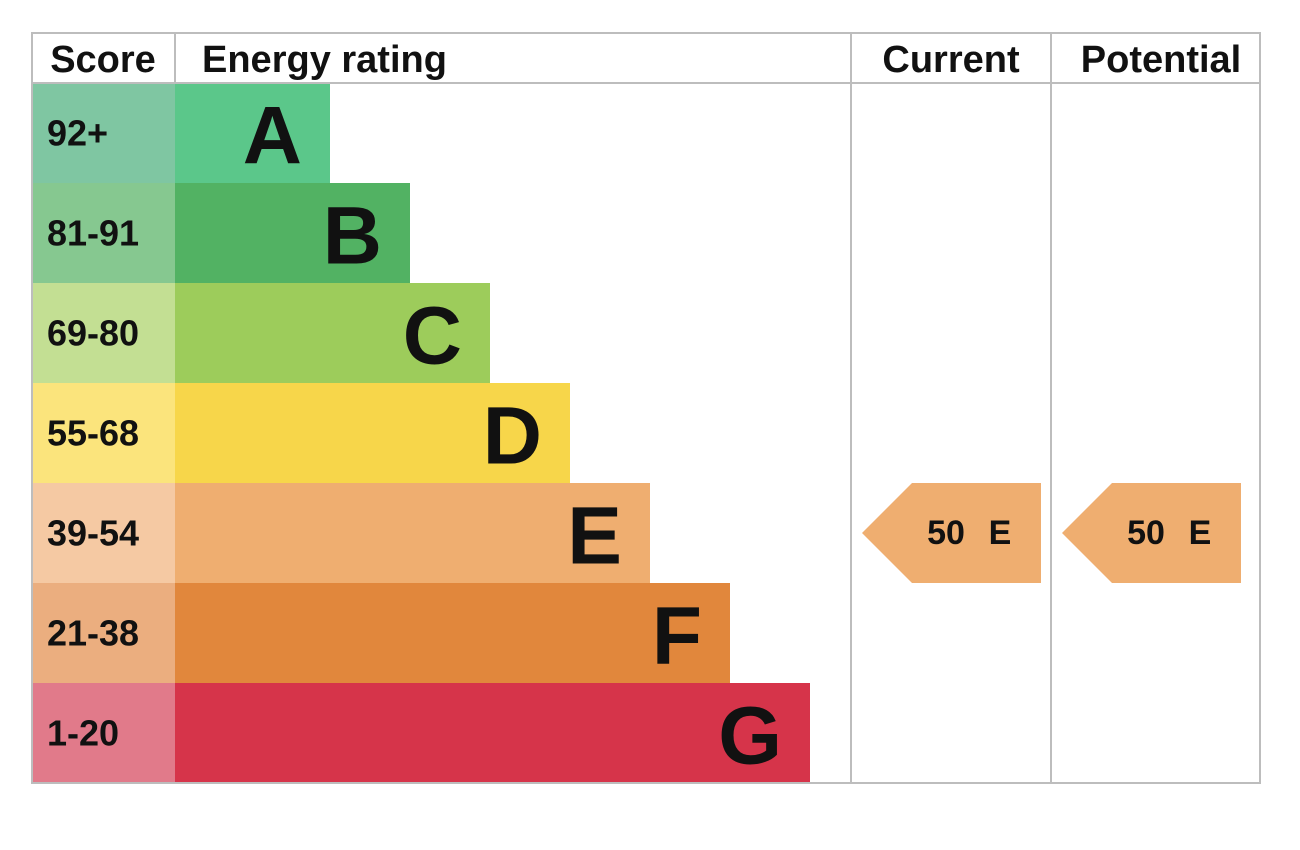 The width and height of the screenshot is (1300, 850). Describe the element at coordinates (1200, 533) in the screenshot. I see `potential-rating: E` at that location.